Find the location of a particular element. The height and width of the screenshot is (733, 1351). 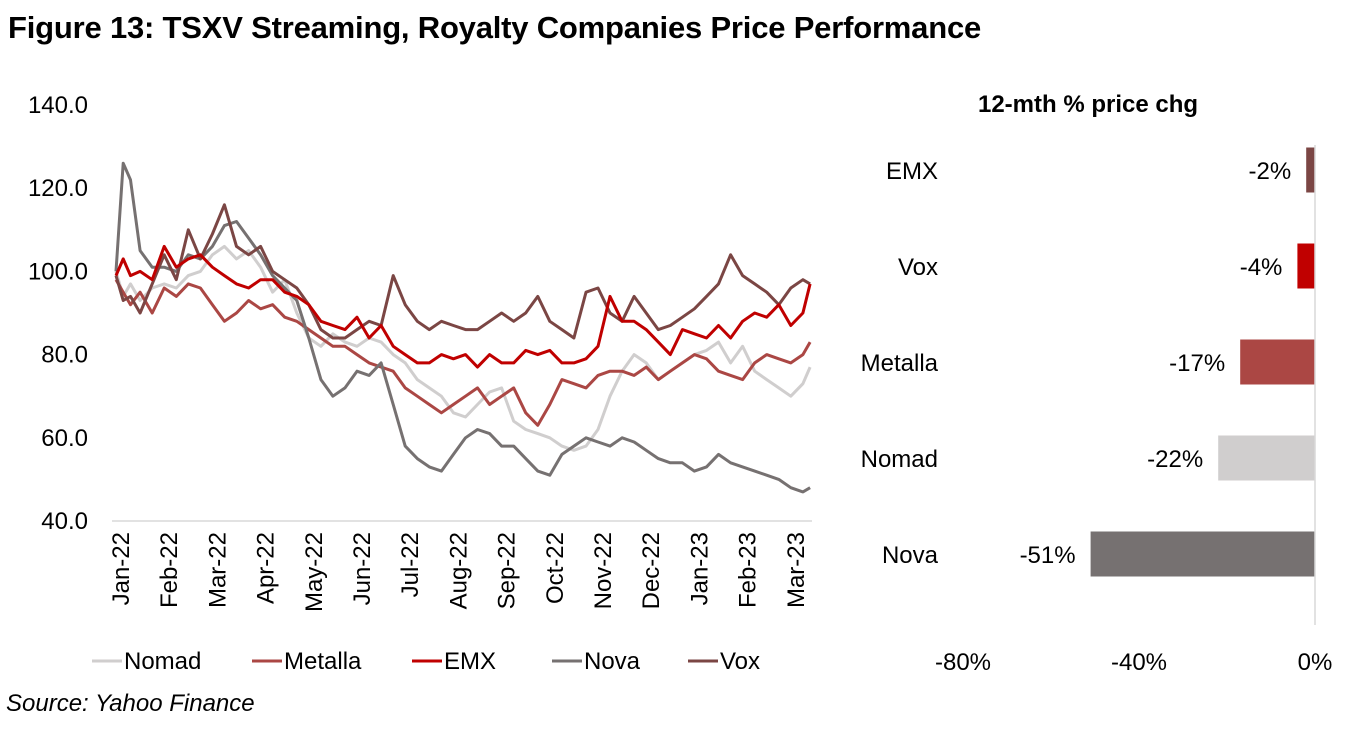

x-tick-label: Jan-22 is located at coordinates (121, 568).